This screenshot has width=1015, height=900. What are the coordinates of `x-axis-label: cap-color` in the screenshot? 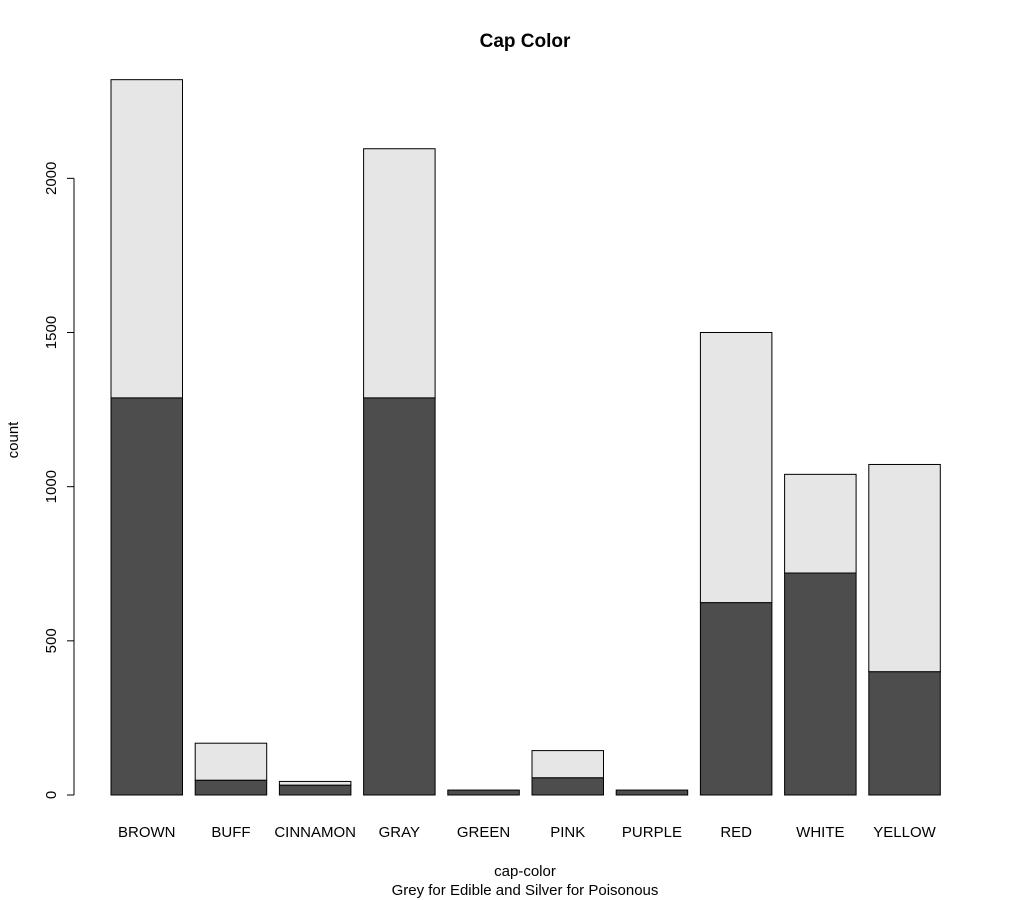 It's located at (525, 871).